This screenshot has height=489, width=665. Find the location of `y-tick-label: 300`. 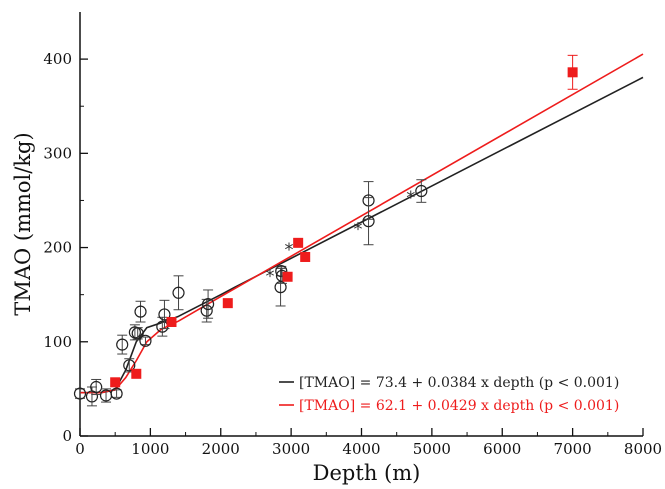

y-tick-label: 300 is located at coordinates (57, 153).